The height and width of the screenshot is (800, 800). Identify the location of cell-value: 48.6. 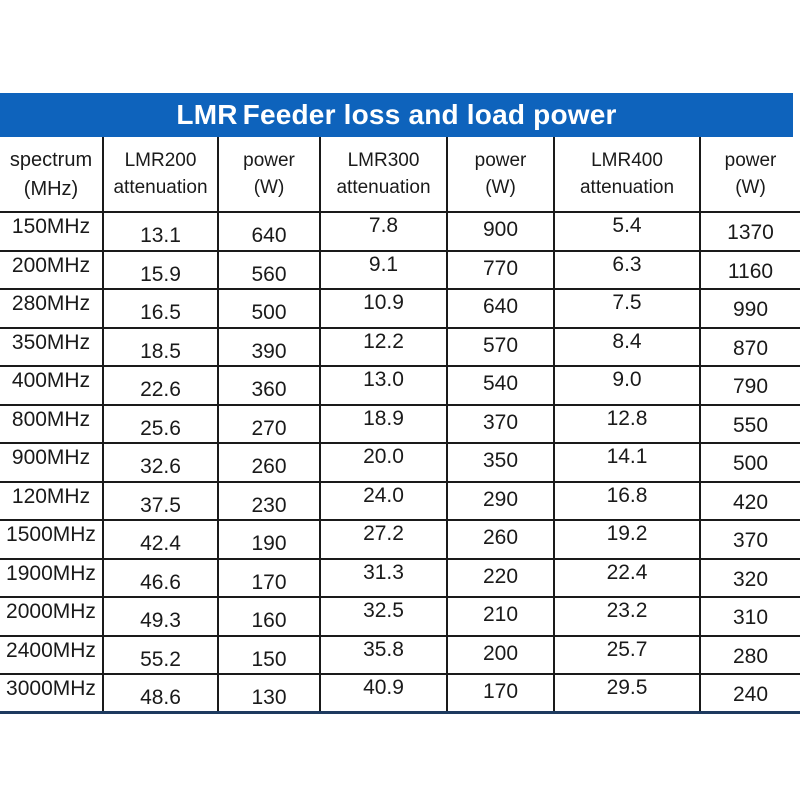
(160, 697).